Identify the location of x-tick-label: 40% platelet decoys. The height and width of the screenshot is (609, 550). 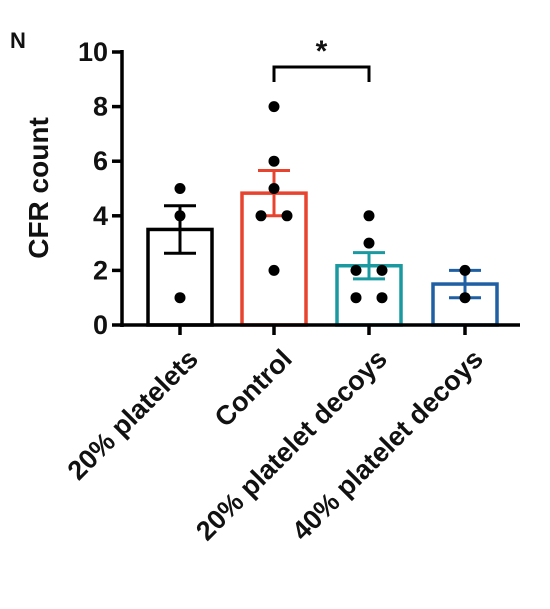
(387, 445).